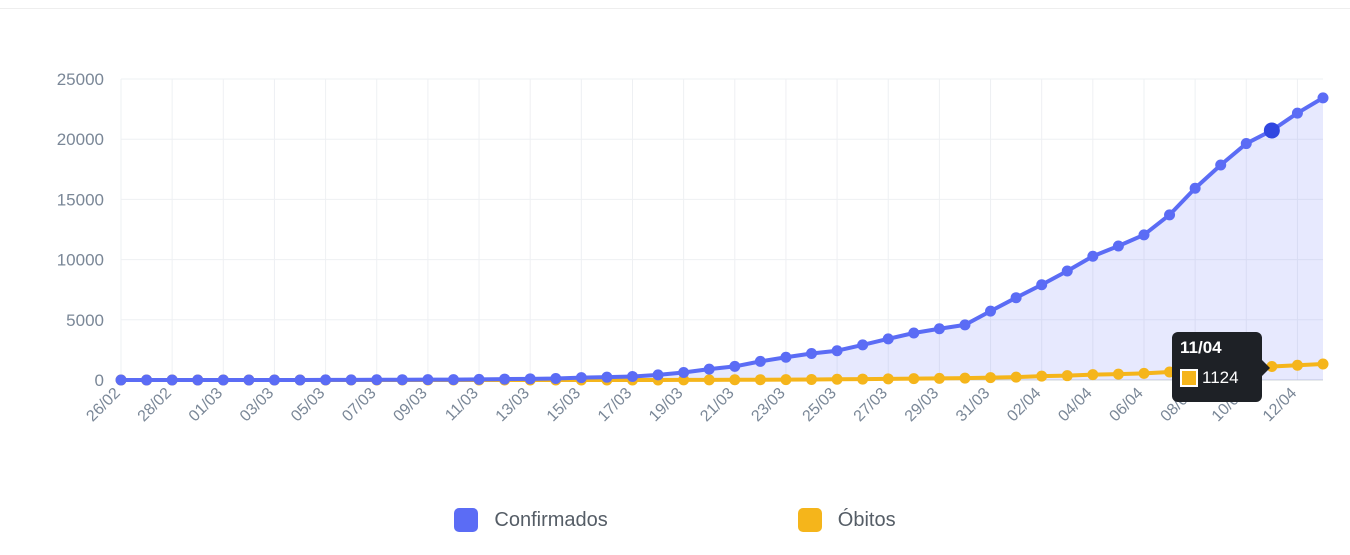 This screenshot has width=1350, height=555. Describe the element at coordinates (1024, 405) in the screenshot. I see `x-tick-label: 02/04` at that location.